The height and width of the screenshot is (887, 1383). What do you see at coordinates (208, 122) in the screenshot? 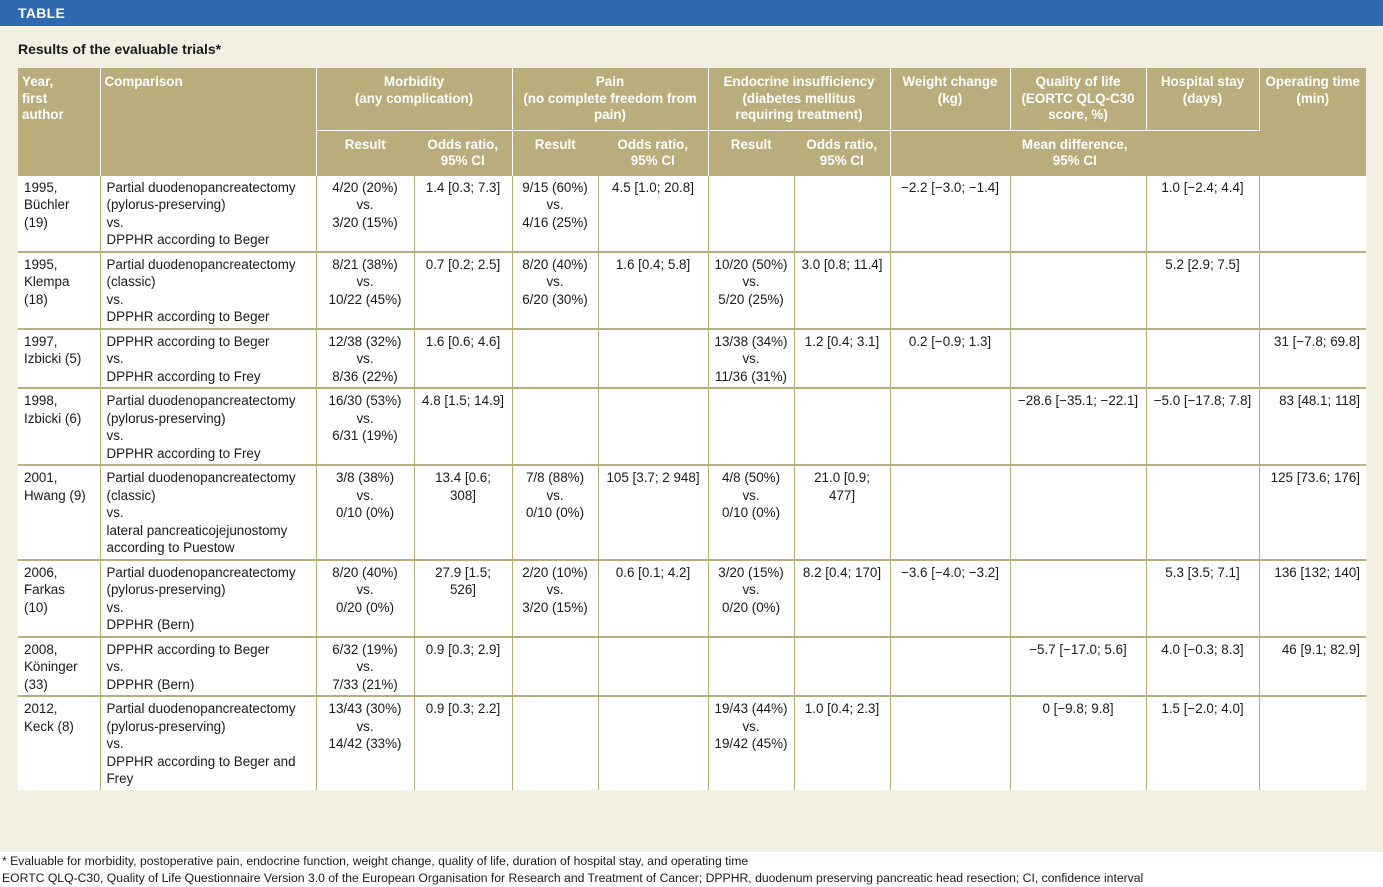
I see `header-comparison: Comparison` at bounding box center [208, 122].